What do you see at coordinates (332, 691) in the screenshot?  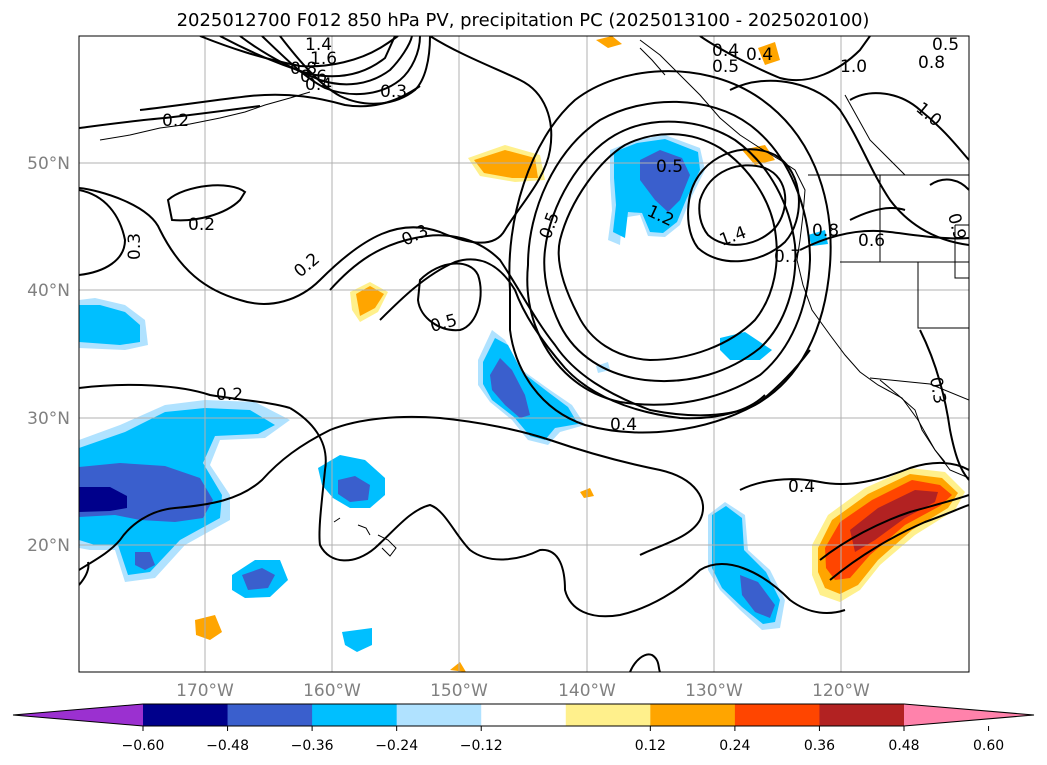 I see `lon-label-160w: 160°W` at bounding box center [332, 691].